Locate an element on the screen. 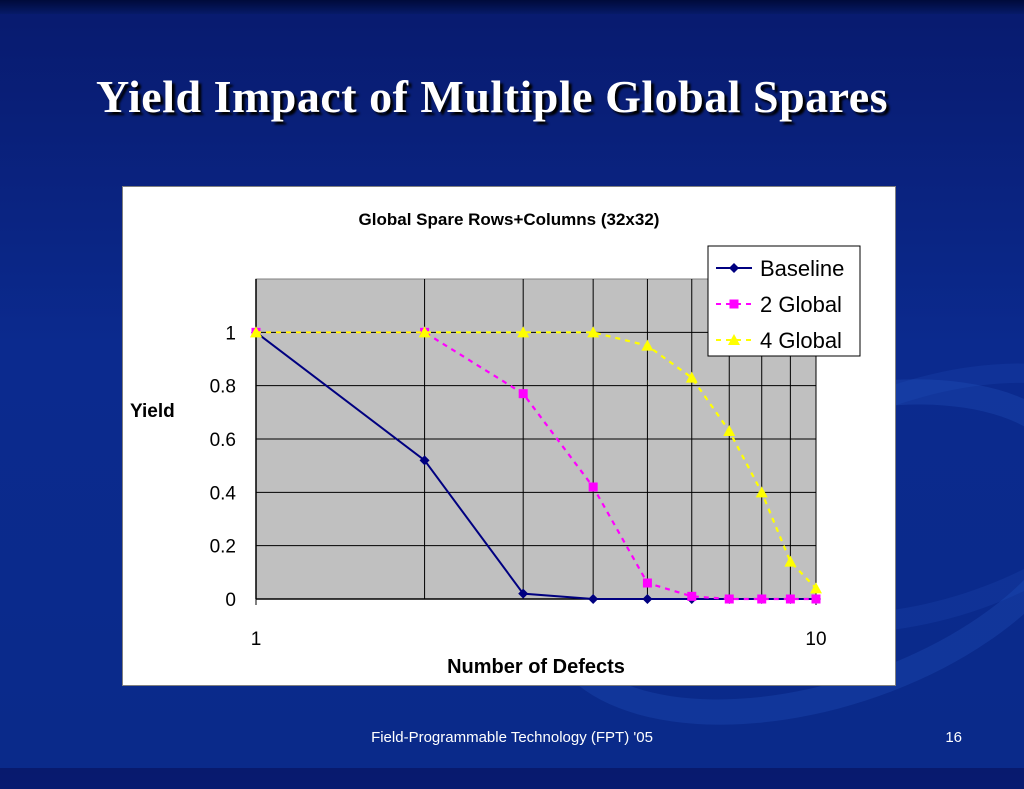  legend-label-2-global: 2 Global is located at coordinates (801, 304).